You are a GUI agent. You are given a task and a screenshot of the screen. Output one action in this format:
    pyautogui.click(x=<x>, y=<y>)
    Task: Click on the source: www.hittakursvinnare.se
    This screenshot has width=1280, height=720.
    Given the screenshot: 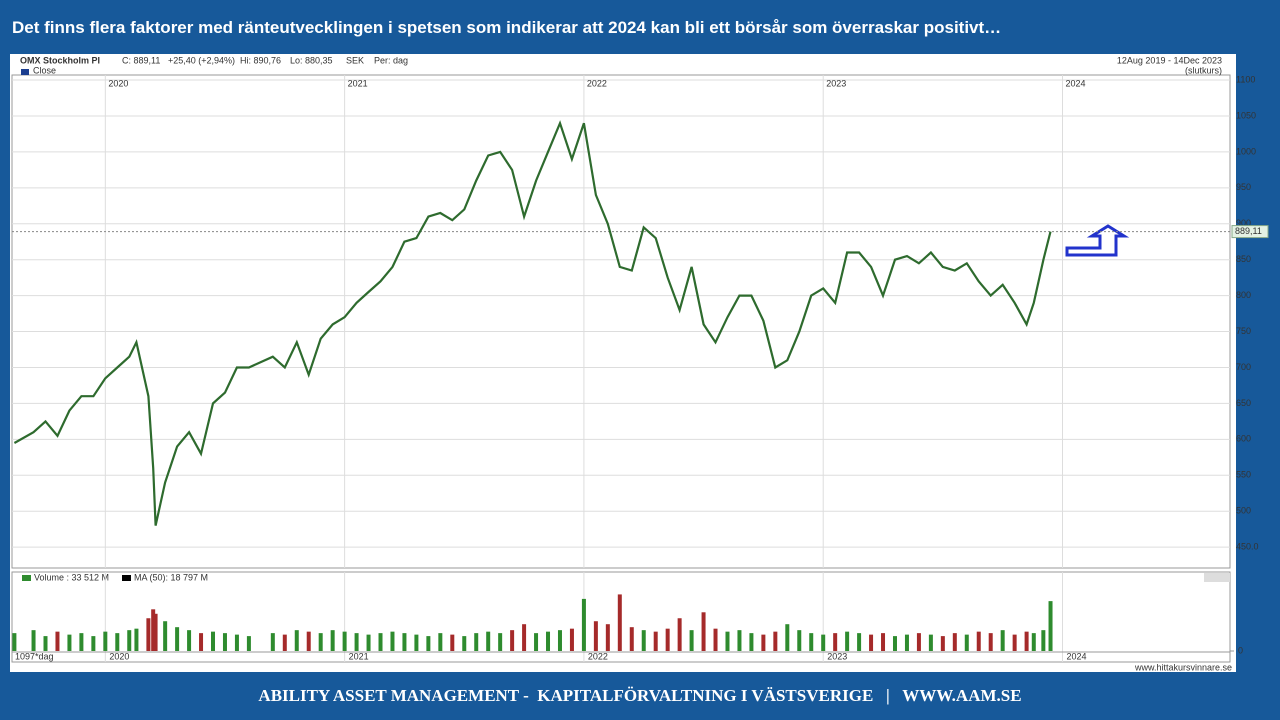 What is the action you would take?
    pyautogui.click(x=1183, y=667)
    